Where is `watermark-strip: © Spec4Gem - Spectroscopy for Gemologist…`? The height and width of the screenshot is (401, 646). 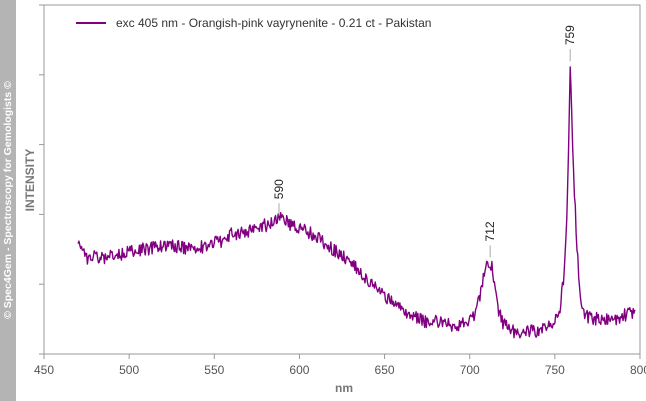 watermark-strip: © Spec4Gem - Spectroscopy for Gemologist… is located at coordinates (8, 200).